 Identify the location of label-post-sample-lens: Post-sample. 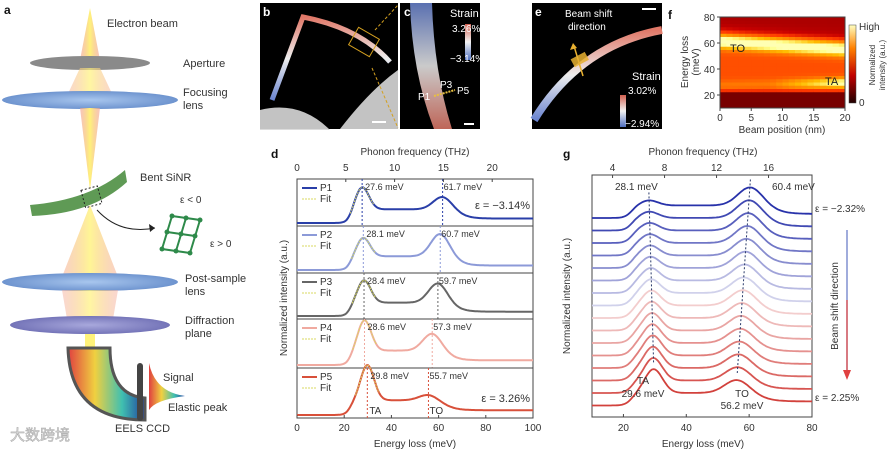
(215, 279).